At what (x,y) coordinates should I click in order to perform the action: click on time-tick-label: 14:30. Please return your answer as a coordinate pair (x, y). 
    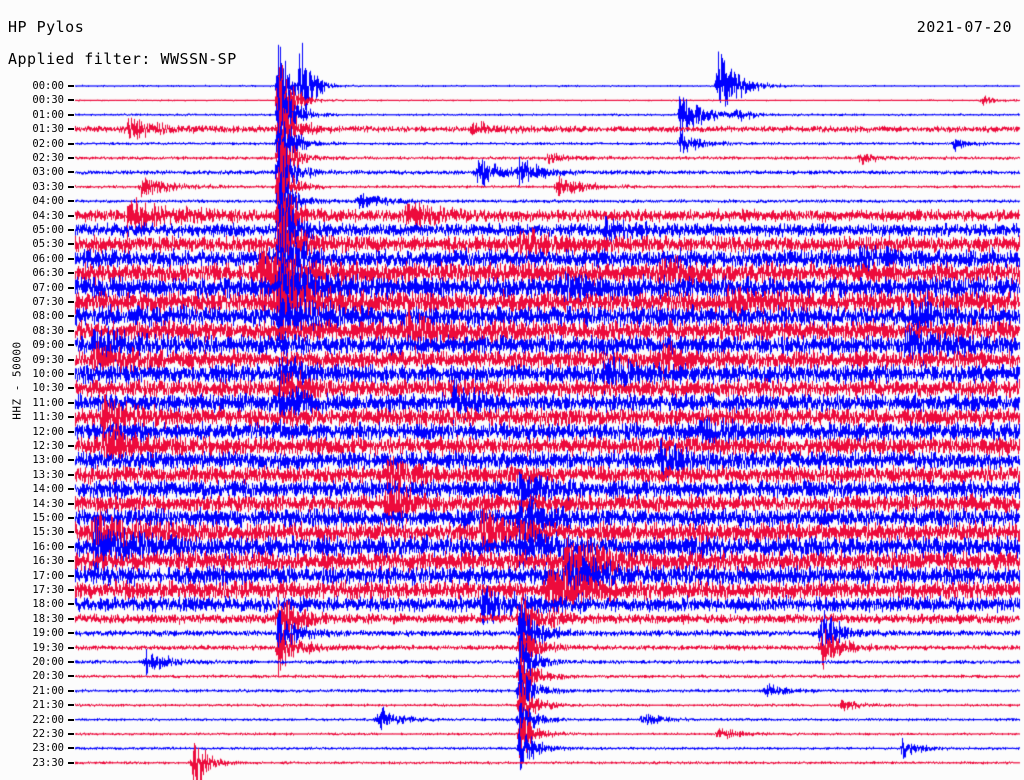
    Looking at the image, I should click on (48, 503).